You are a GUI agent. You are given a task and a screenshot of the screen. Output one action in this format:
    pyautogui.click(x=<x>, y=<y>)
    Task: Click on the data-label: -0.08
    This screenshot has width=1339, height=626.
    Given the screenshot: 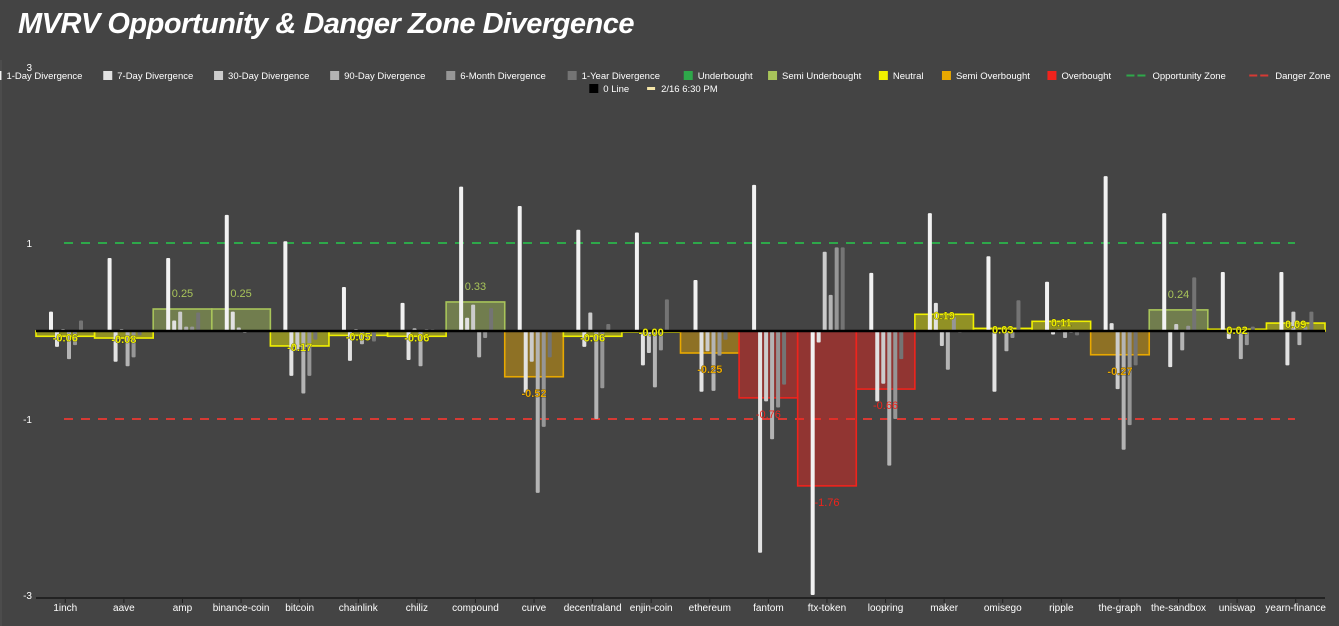 What is the action you would take?
    pyautogui.click(x=123, y=340)
    